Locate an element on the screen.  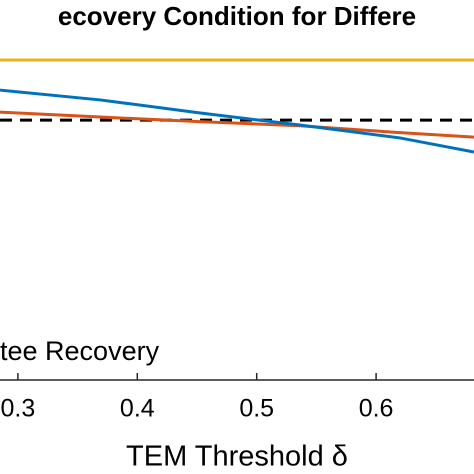
x-tick-label: 0.3 is located at coordinates (18, 409).